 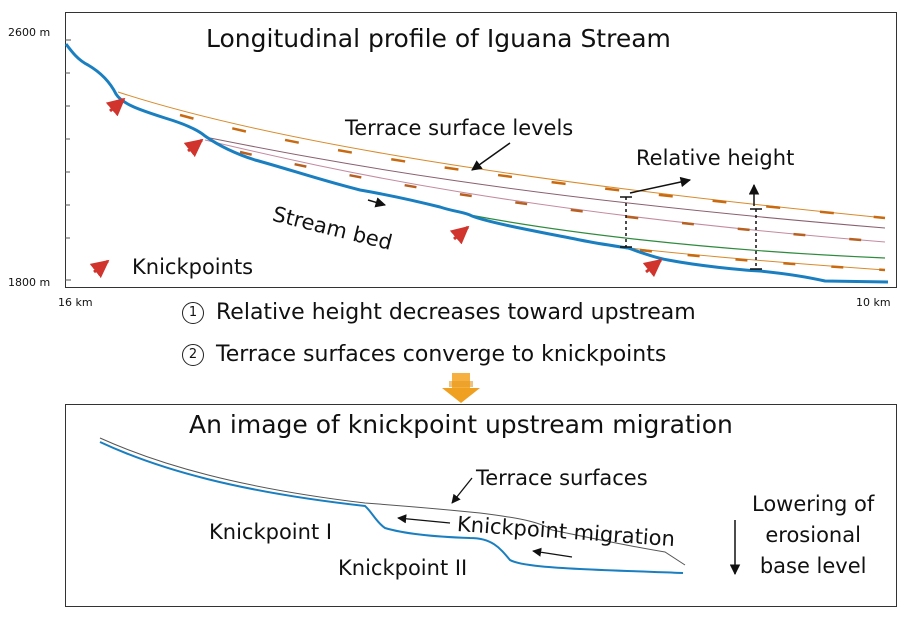 What do you see at coordinates (438, 38) in the screenshot?
I see `profile-title: Longitudinal profile of Iguana Stream` at bounding box center [438, 38].